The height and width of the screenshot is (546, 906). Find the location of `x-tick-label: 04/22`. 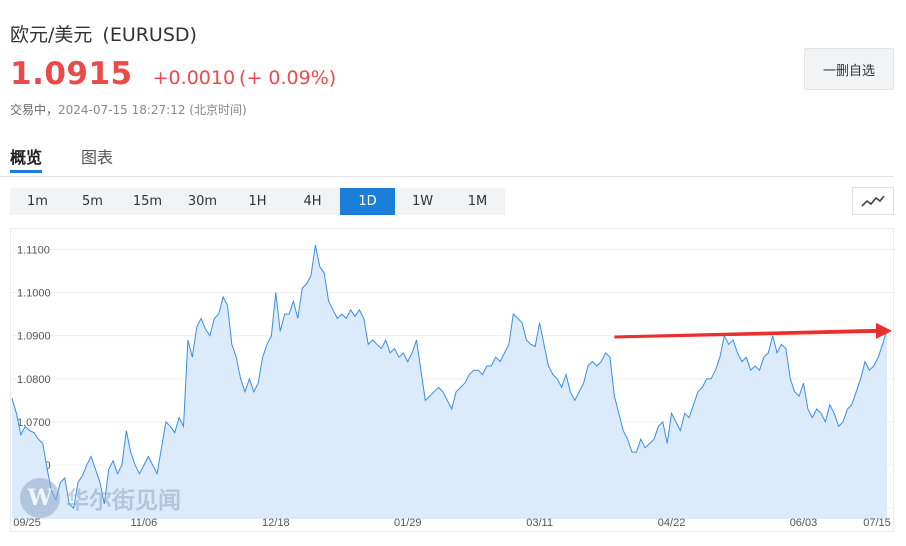

x-tick-label: 04/22 is located at coordinates (672, 523).